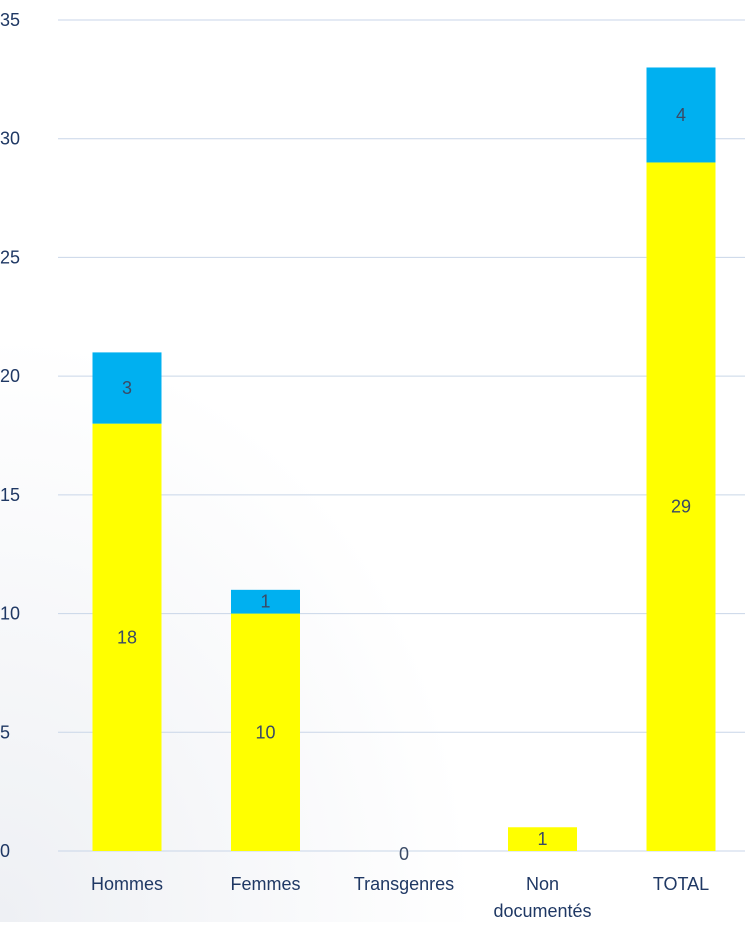  I want to click on x-category-label: Non, so click(542, 884).